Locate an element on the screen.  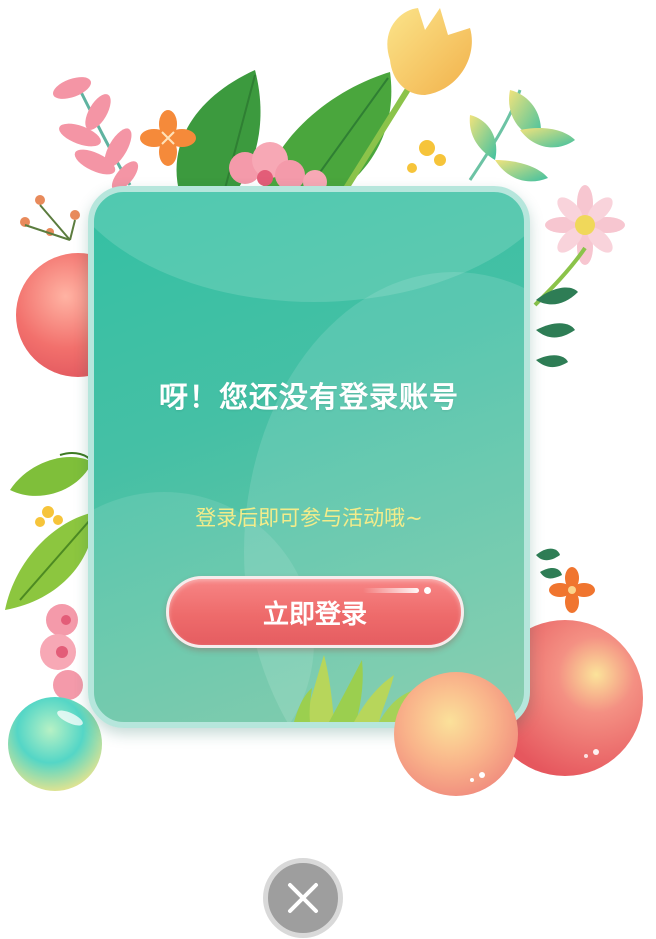
card-wave-decoration is located at coordinates (309, 247).